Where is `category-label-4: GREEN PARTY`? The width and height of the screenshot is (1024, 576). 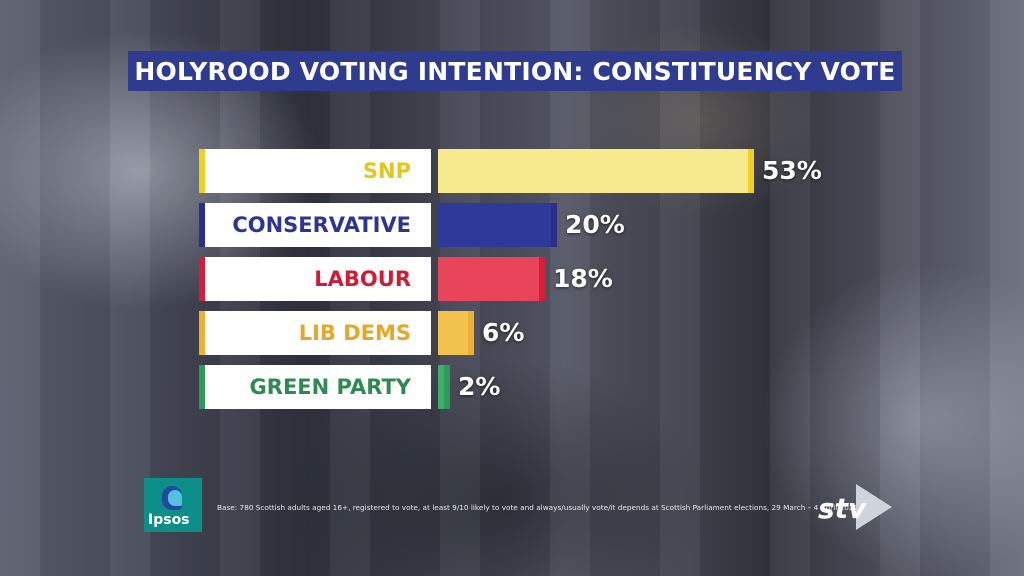
category-label-4: GREEN PARTY is located at coordinates (315, 387).